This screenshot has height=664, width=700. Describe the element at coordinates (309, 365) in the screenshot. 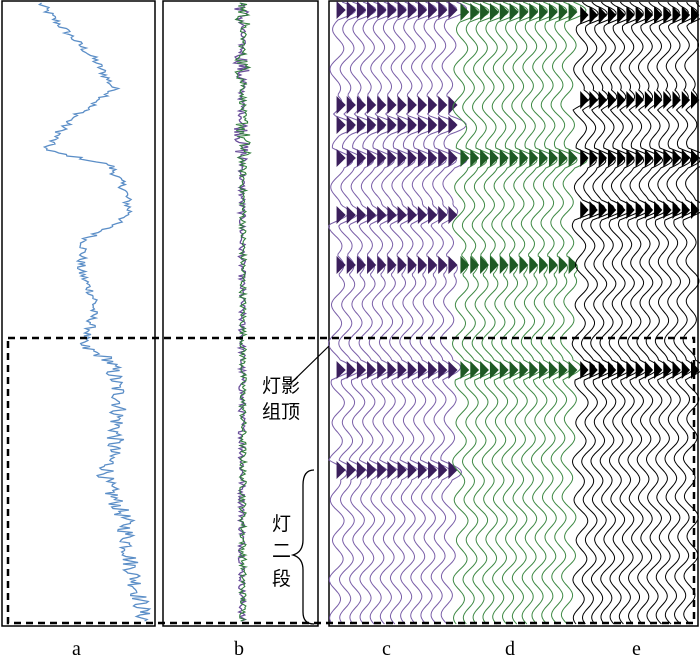

I see `formation-top-pointer` at that location.